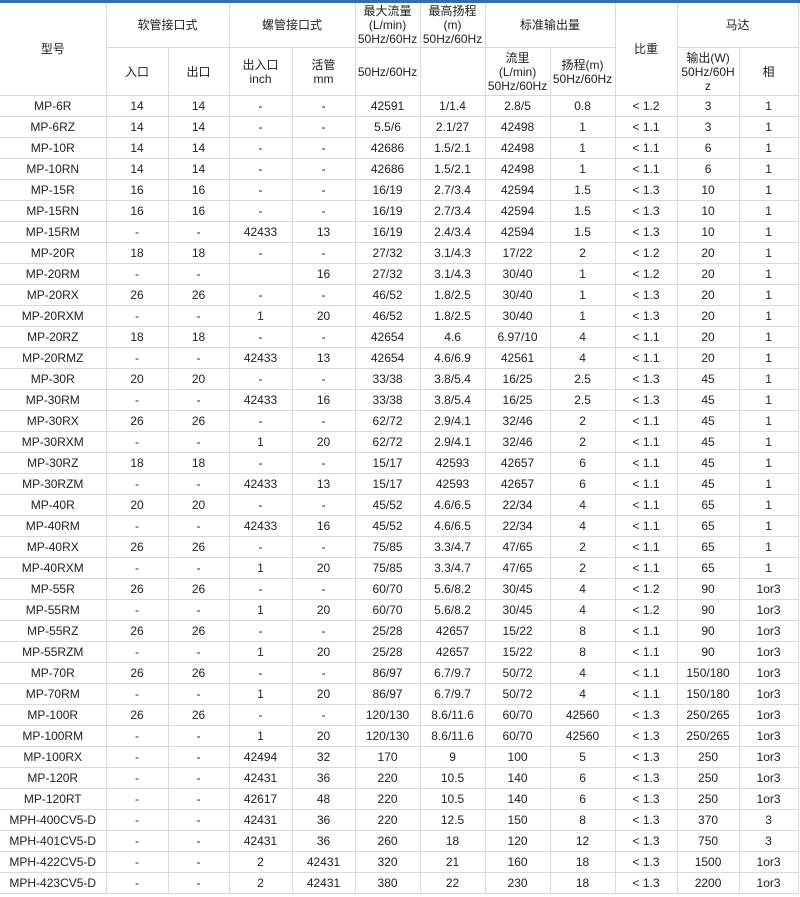 This screenshot has width=800, height=897. I want to click on cell-max-head: 2.1/27, so click(452, 127).